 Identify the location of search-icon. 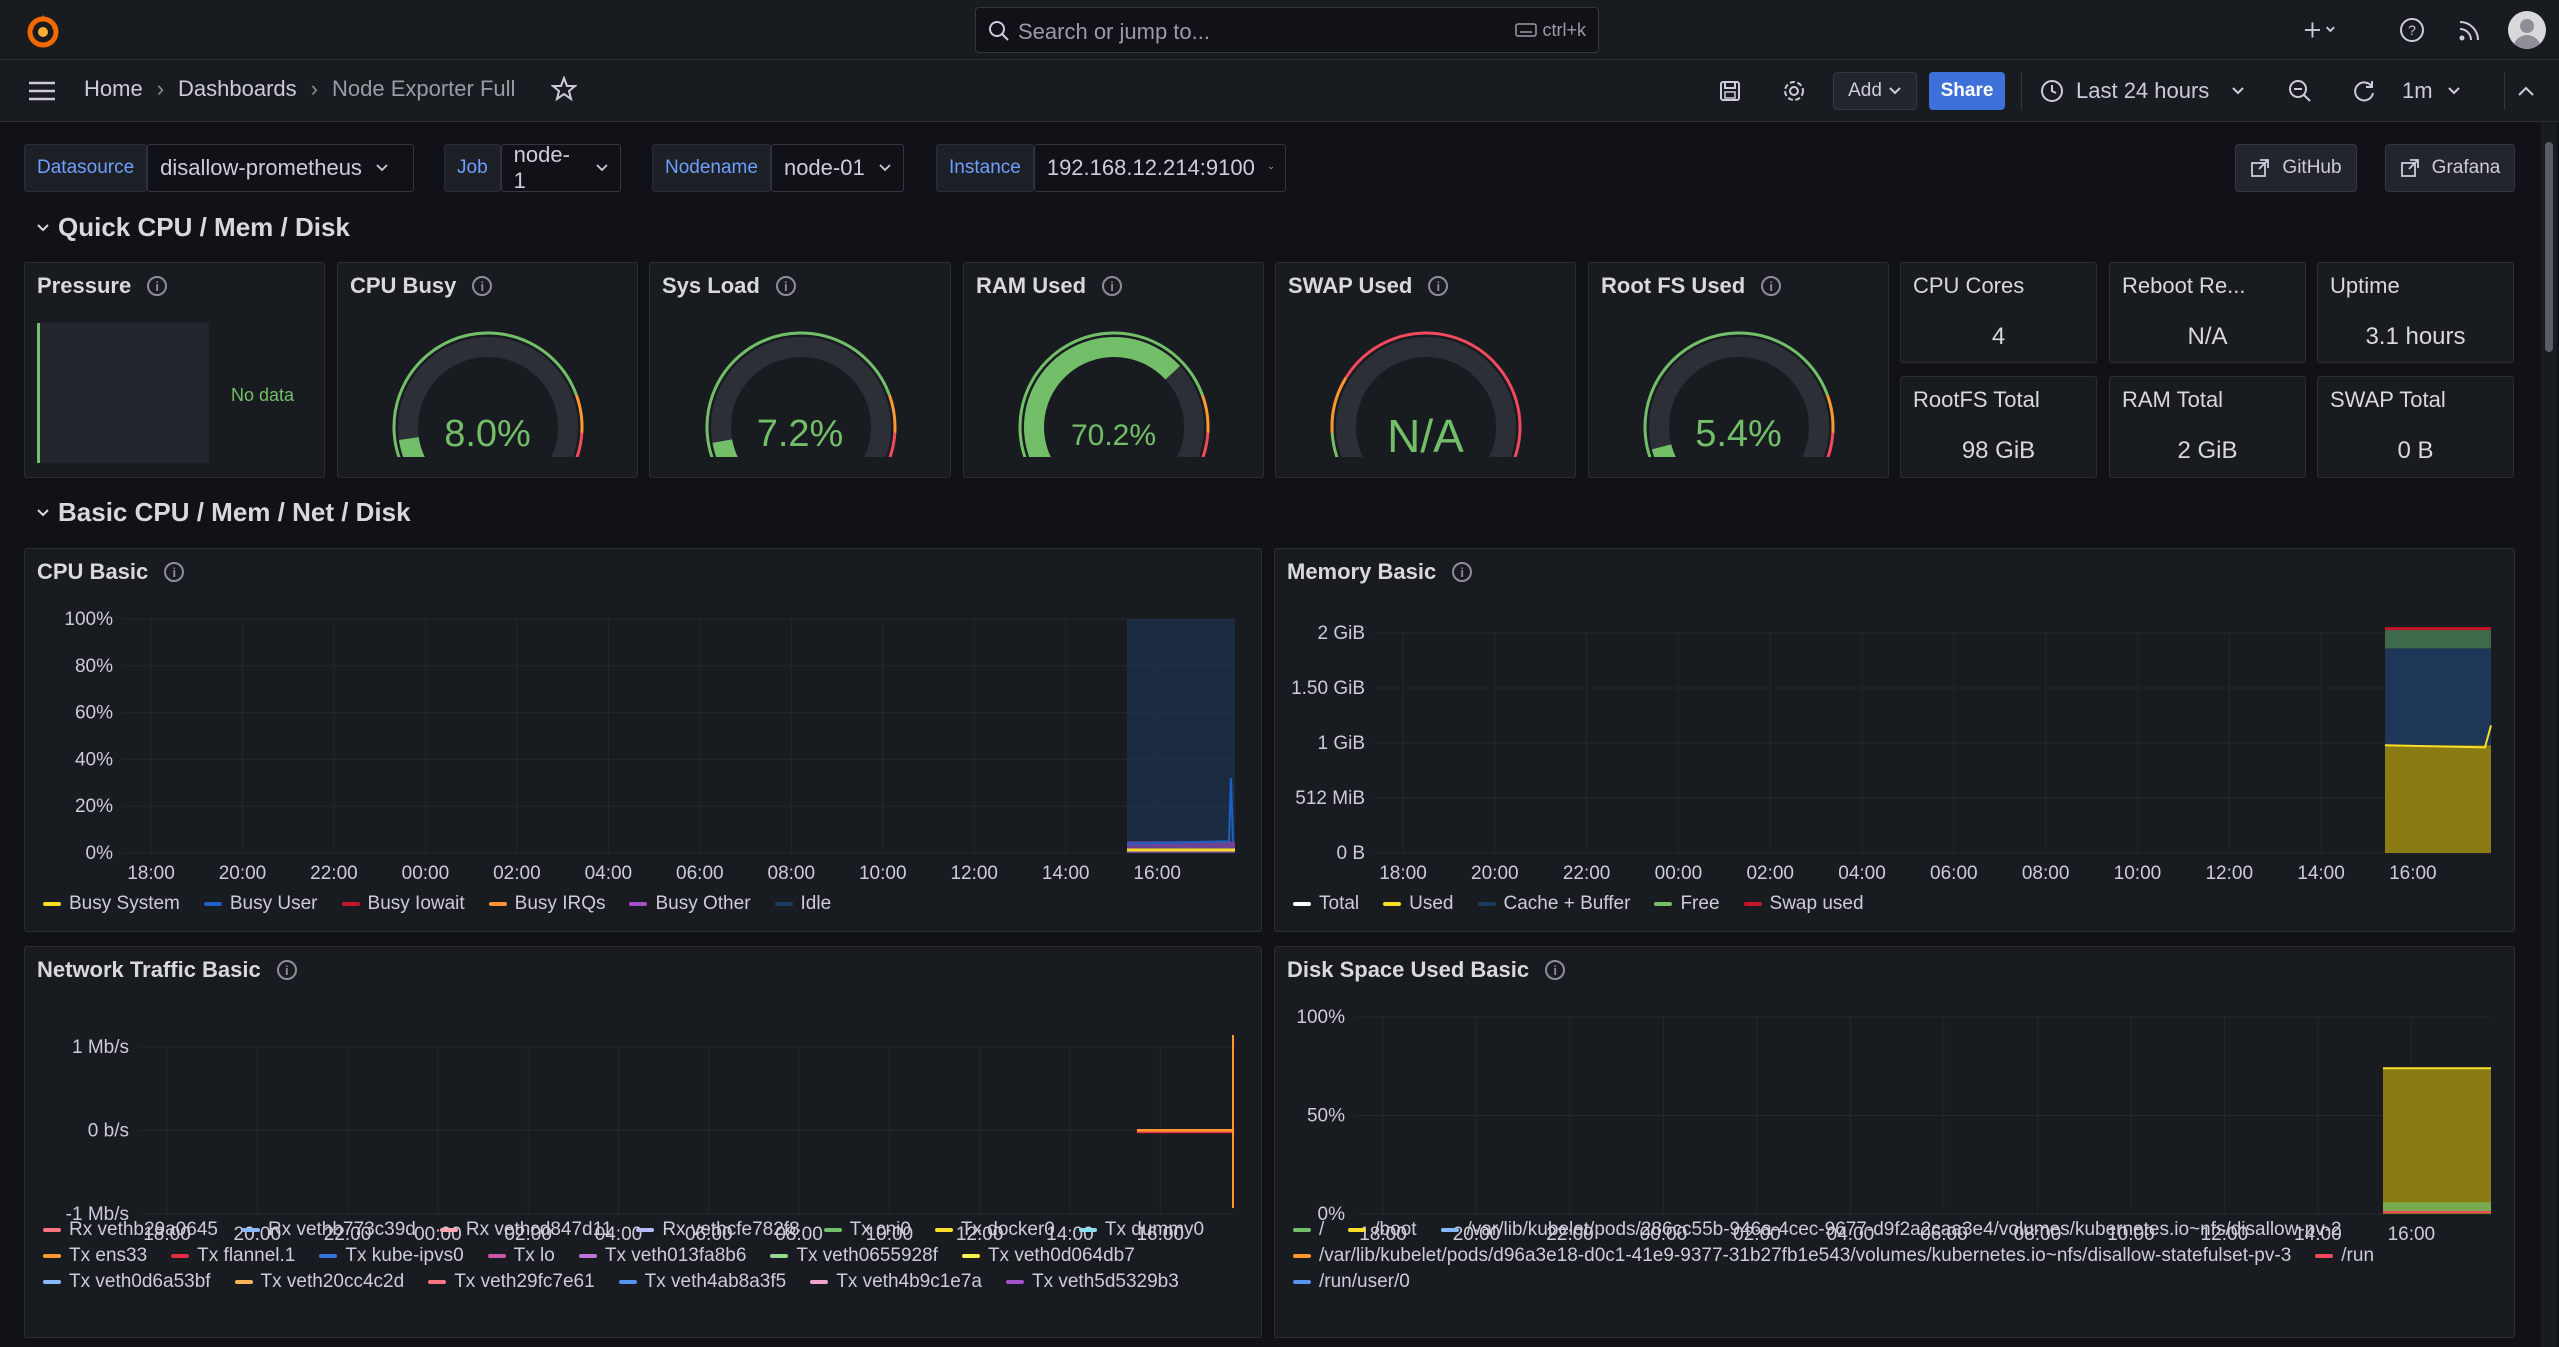
(999, 31).